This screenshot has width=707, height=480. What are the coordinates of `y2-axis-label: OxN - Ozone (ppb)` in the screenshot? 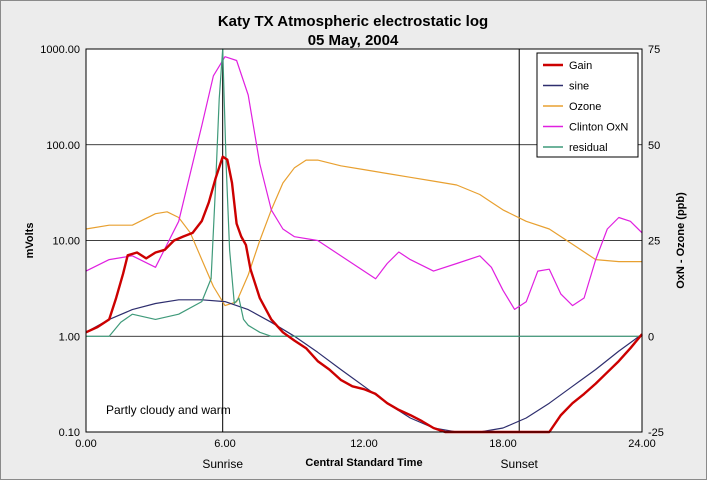 It's located at (681, 240).